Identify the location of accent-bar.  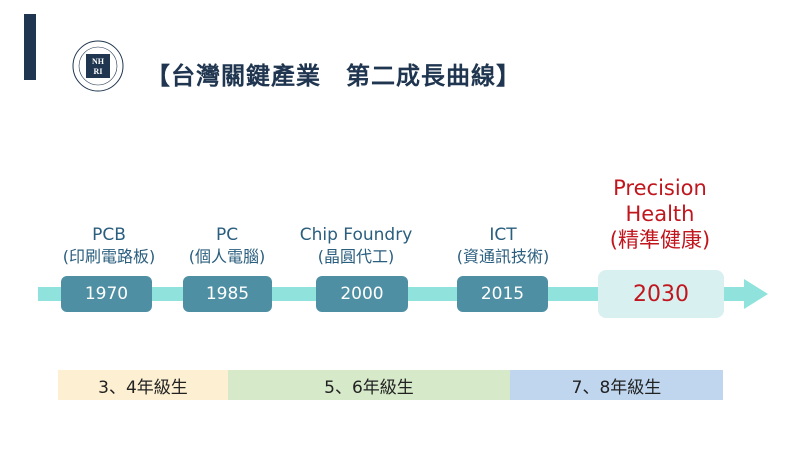
(30, 47).